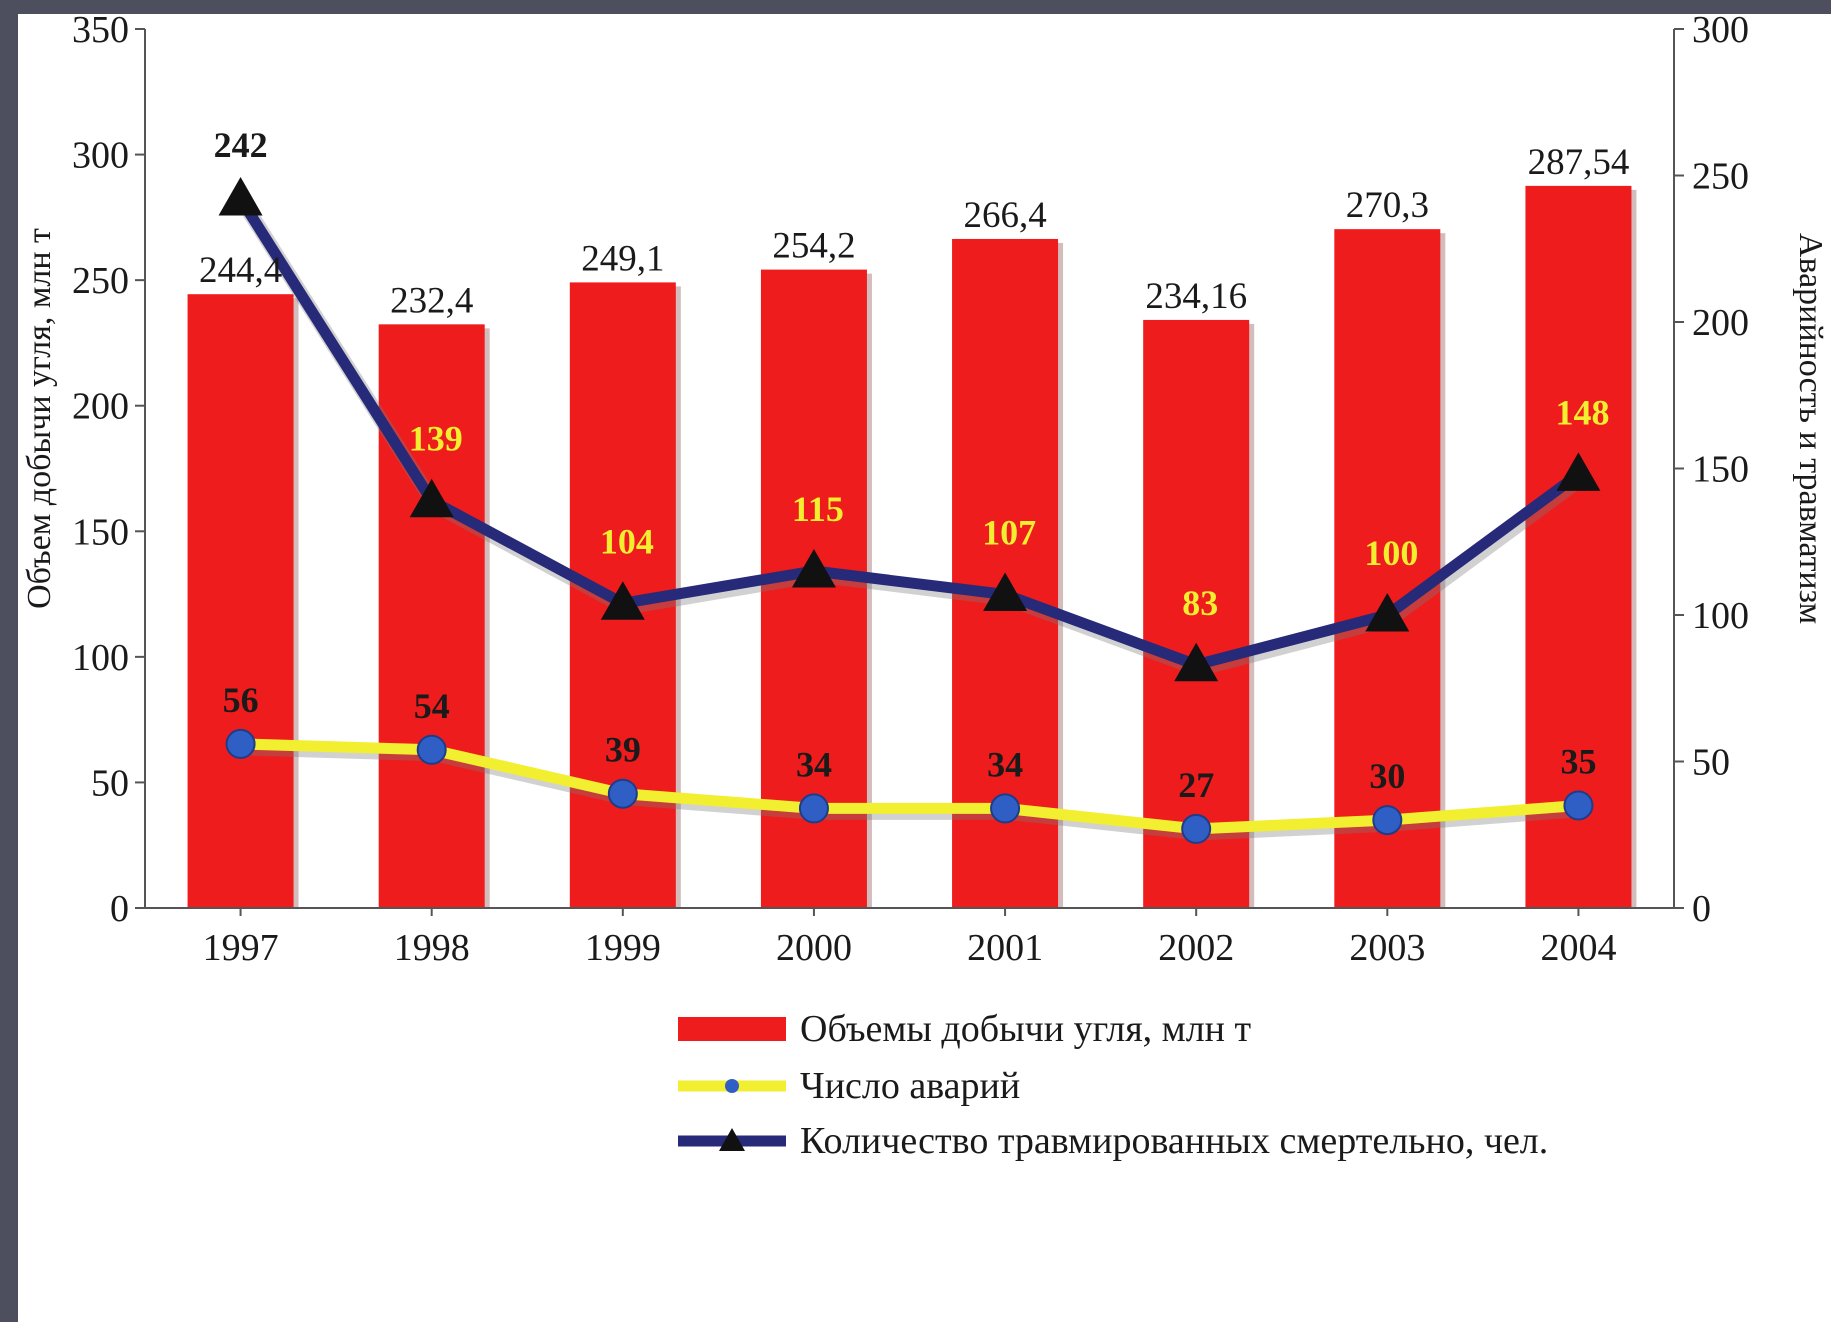 The image size is (1831, 1322). I want to click on bar-label-2001: 266,4, so click(1004, 215).